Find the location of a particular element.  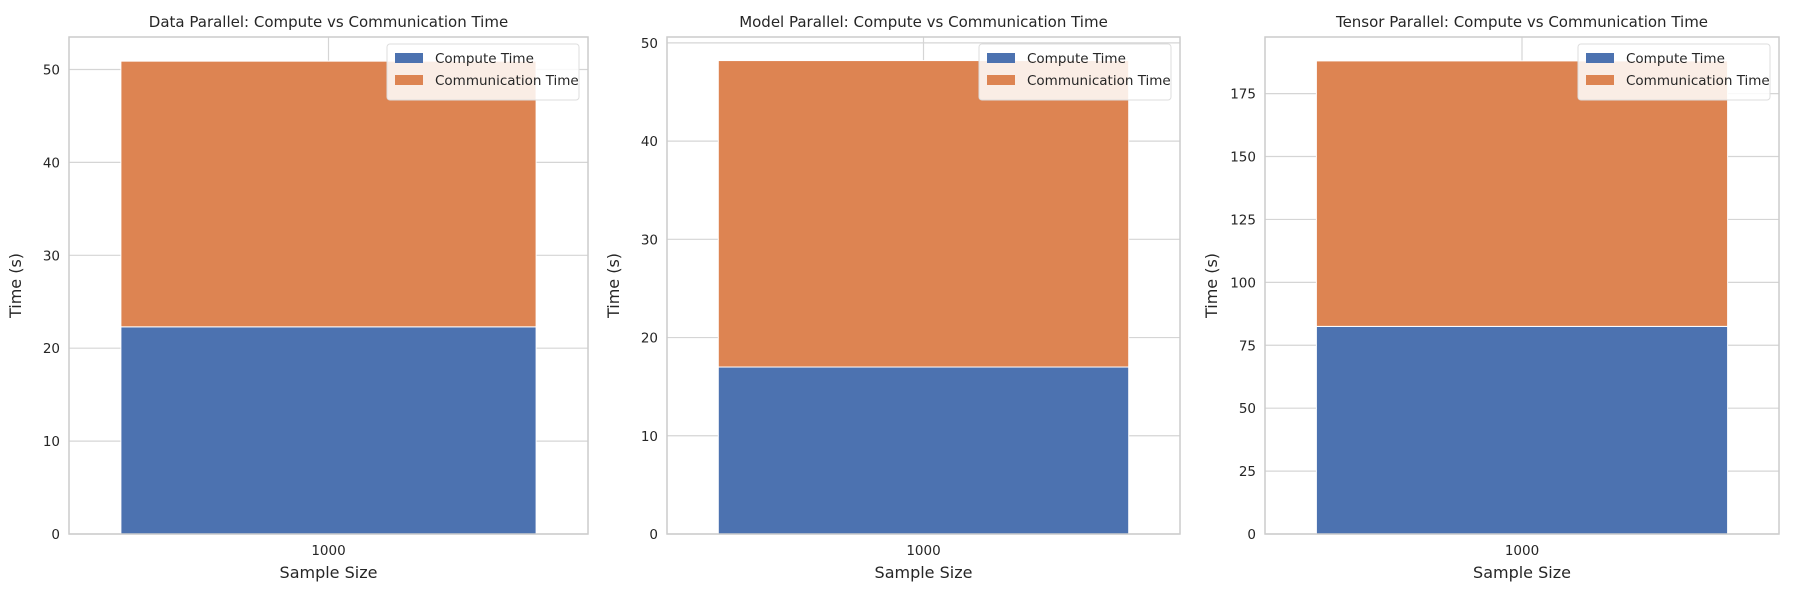

y-tick-label: 100 is located at coordinates (1243, 283).